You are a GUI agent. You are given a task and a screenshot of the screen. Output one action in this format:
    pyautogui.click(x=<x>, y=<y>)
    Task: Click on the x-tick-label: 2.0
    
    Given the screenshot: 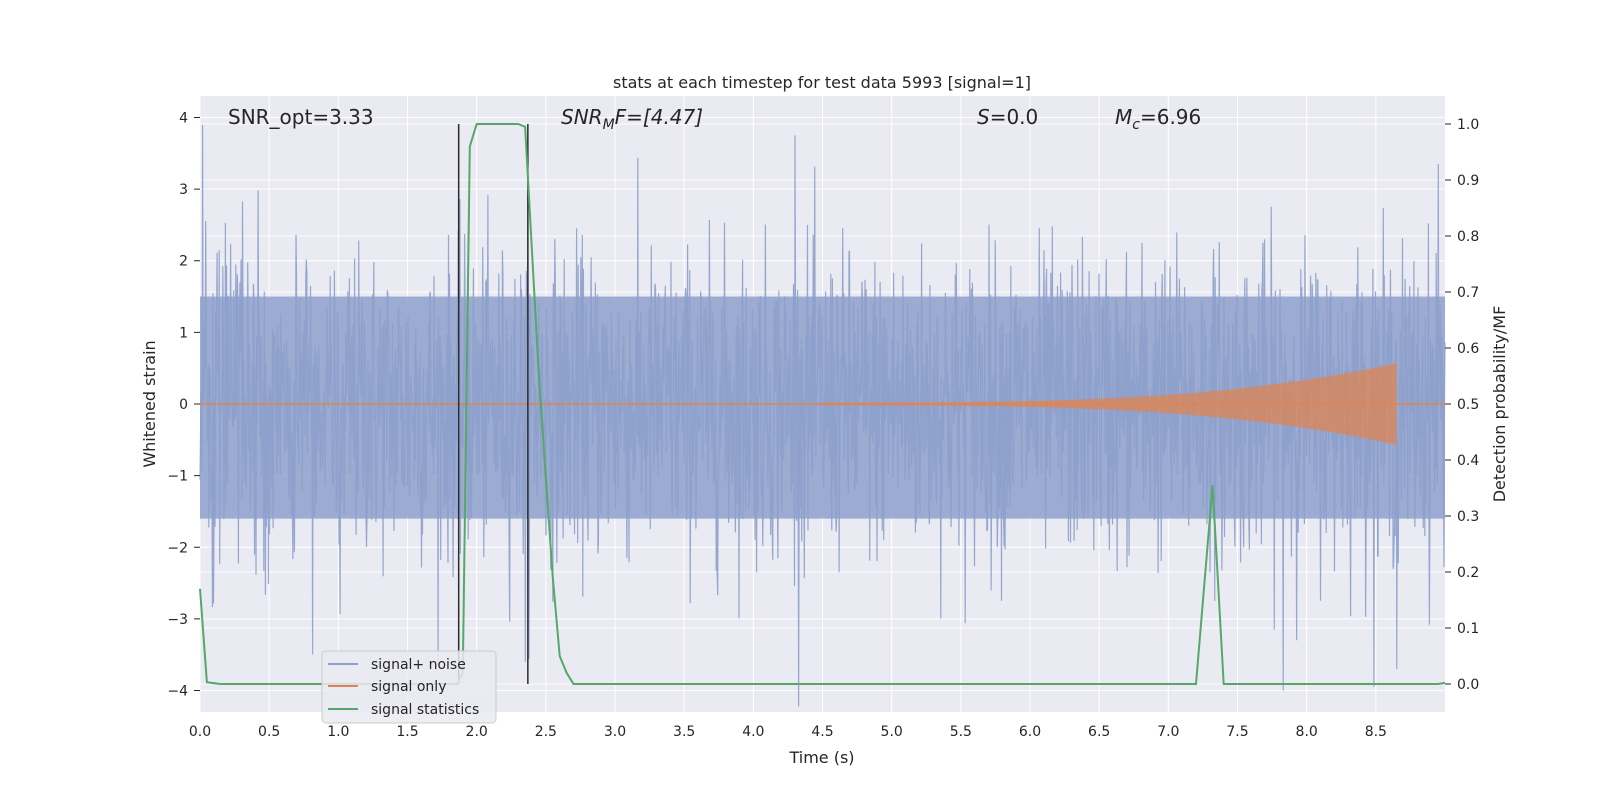 What is the action you would take?
    pyautogui.click(x=477, y=732)
    